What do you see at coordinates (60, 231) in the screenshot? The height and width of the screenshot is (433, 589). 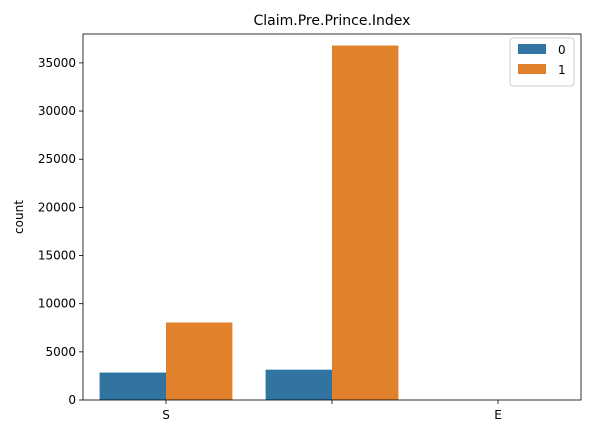 I see `y-axis: 0 5000 10000 15000 20000 25000 30000 35000` at bounding box center [60, 231].